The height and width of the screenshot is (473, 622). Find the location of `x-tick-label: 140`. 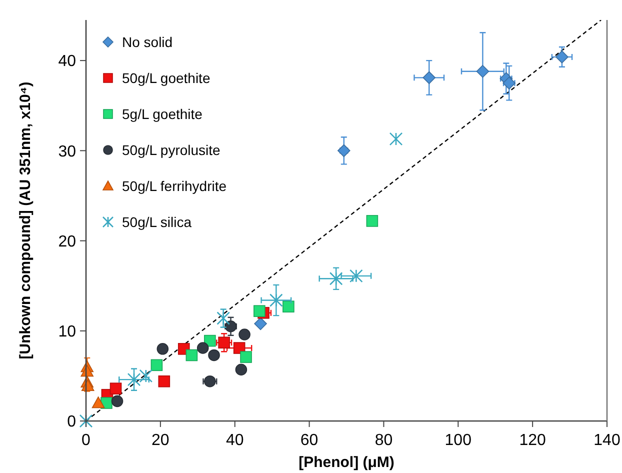

x-tick-label: 140 is located at coordinates (607, 440).